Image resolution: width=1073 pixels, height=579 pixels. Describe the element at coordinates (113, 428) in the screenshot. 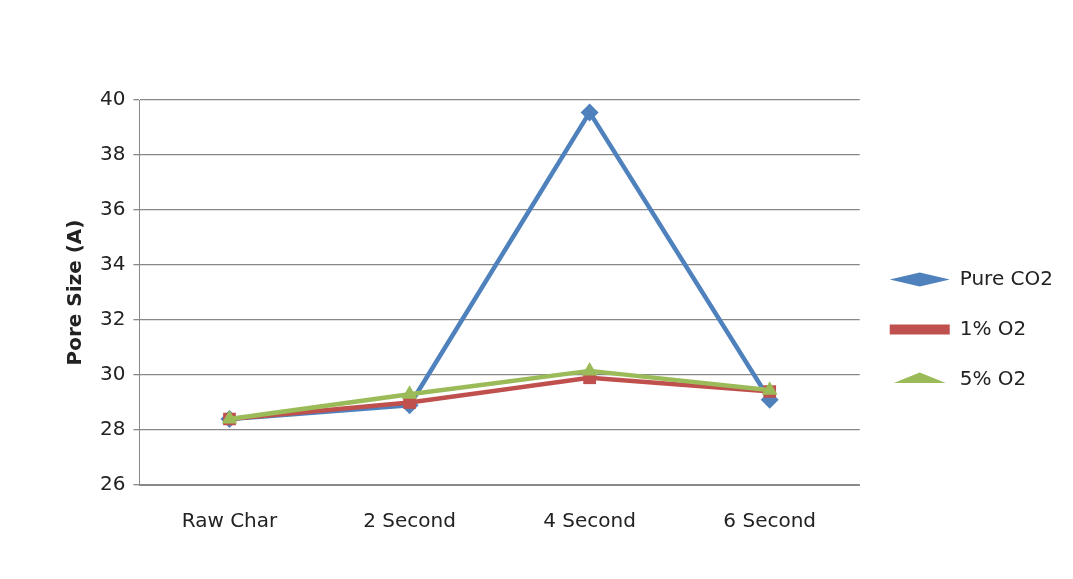

I see `y-tick-label: 28` at that location.